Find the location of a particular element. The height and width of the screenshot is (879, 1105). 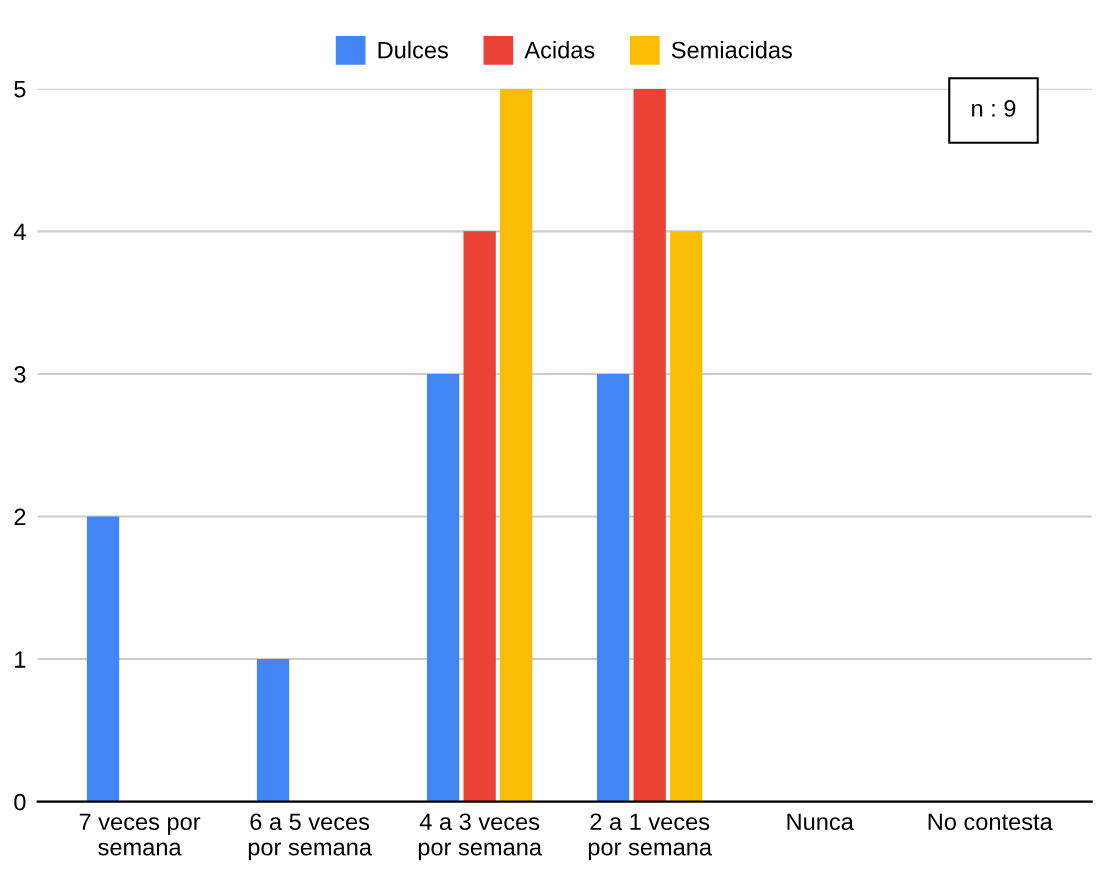

x-tick-label: Nunca is located at coordinates (820, 822).